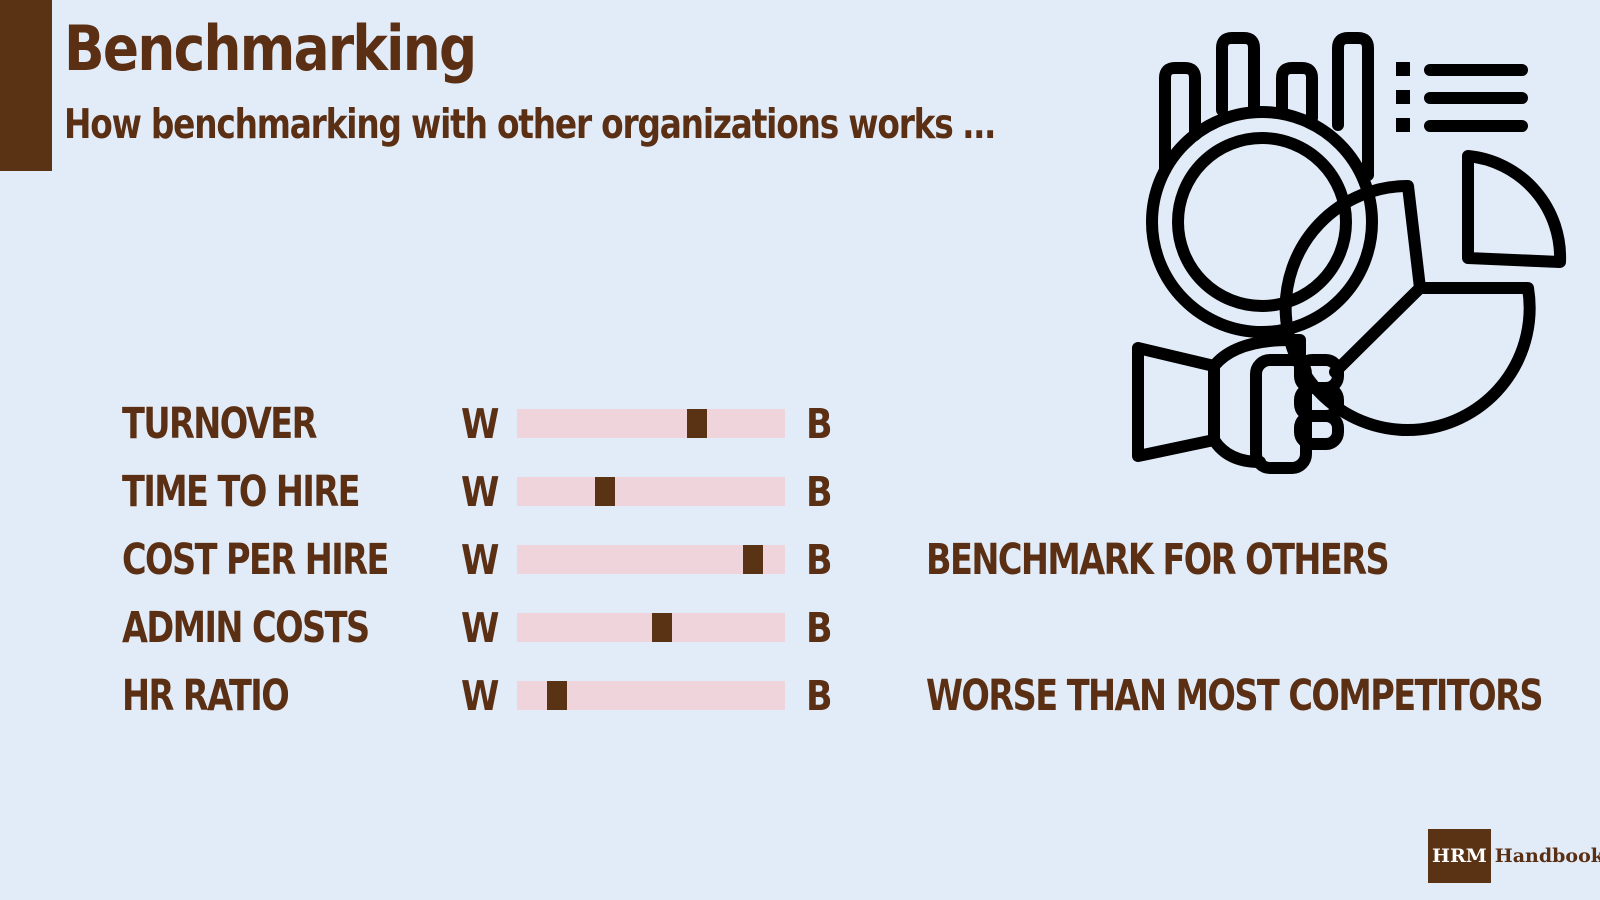 This screenshot has width=1600, height=900. I want to click on metric-row-hr-ratio: HR RATIO W B WORSE THAN MOST COMPETITORS, so click(800, 696).